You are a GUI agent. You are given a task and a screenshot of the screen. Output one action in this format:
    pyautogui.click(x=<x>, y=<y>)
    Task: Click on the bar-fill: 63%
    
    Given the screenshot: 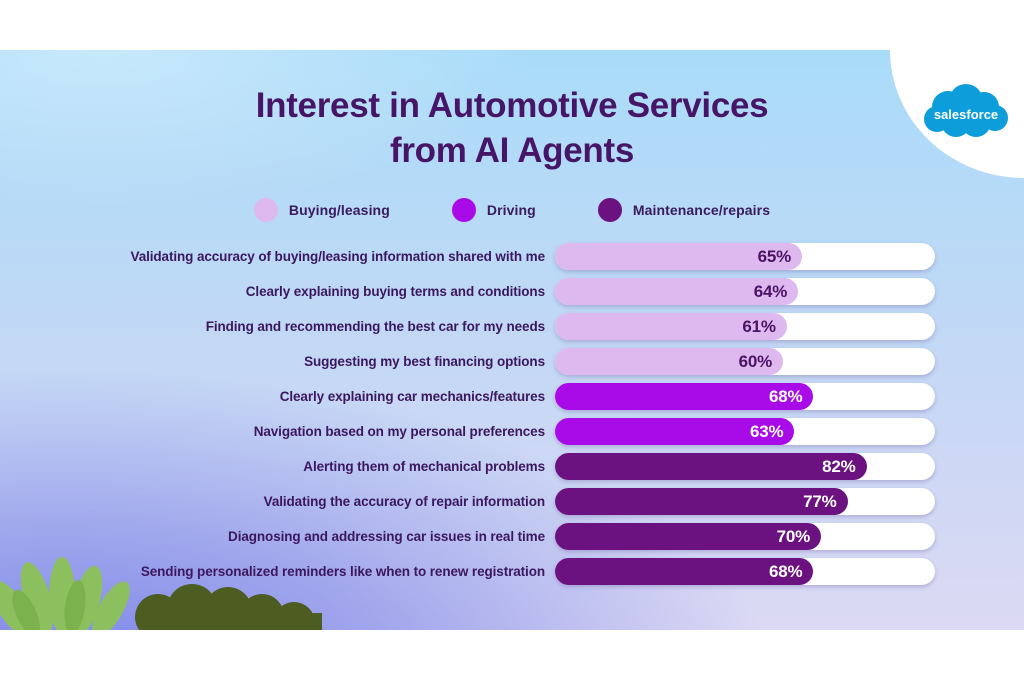 What is the action you would take?
    pyautogui.click(x=675, y=431)
    